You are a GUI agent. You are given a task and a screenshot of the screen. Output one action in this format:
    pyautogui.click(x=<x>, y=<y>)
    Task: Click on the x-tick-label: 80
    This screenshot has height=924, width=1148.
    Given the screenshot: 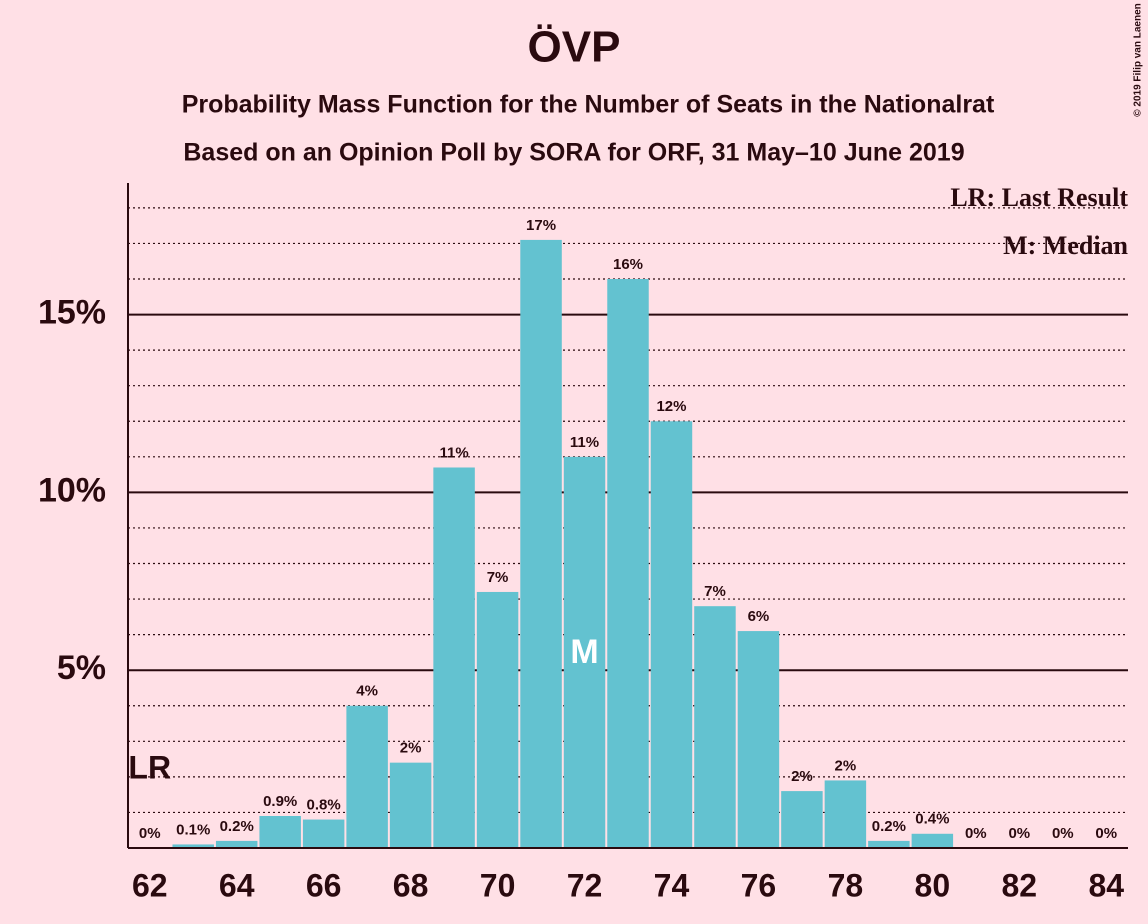 What is the action you would take?
    pyautogui.click(x=933, y=885)
    